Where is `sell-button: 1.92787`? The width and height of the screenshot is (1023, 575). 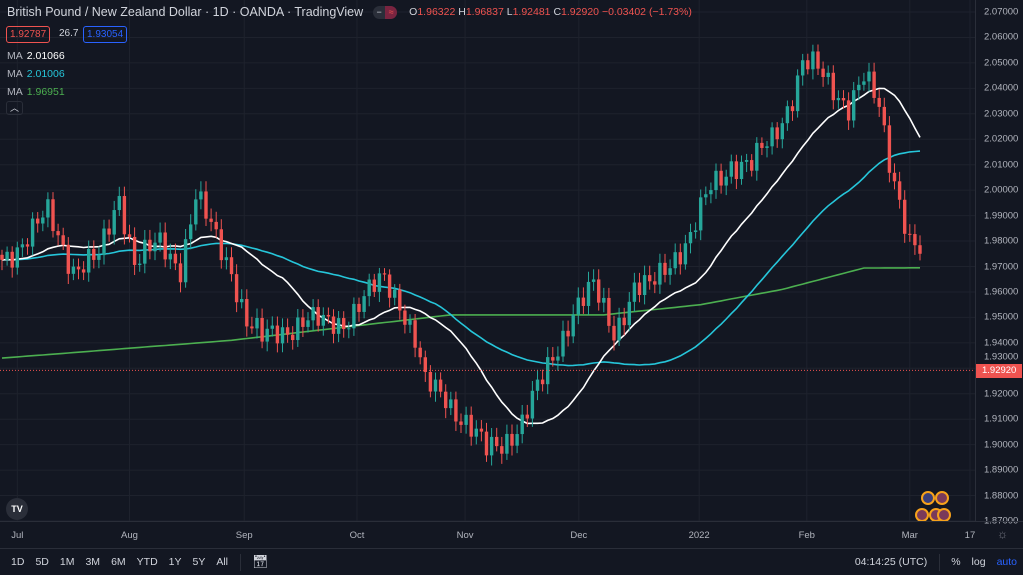
sell-button: 1.92787 is located at coordinates (28, 34).